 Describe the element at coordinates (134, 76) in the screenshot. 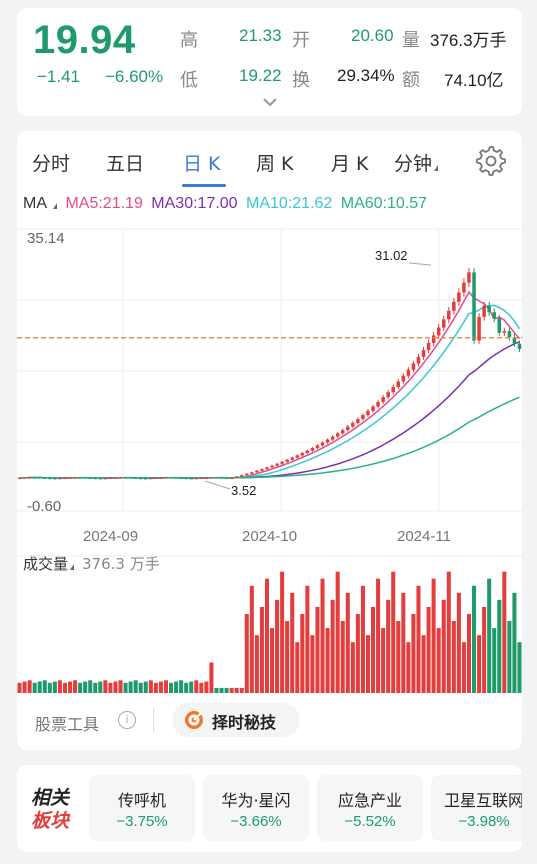

I see `price-change-pct: −6.60%` at that location.